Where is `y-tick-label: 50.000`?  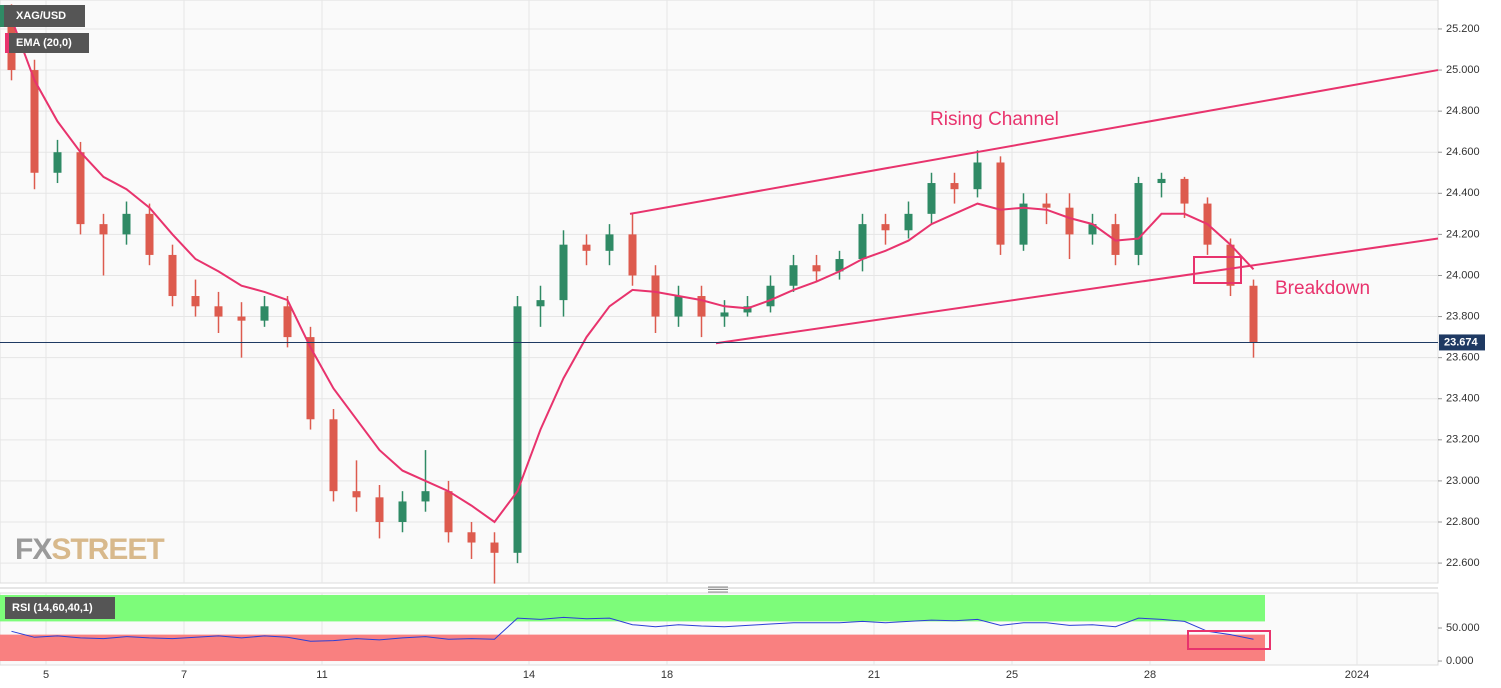
y-tick-label: 50.000 is located at coordinates (1463, 628).